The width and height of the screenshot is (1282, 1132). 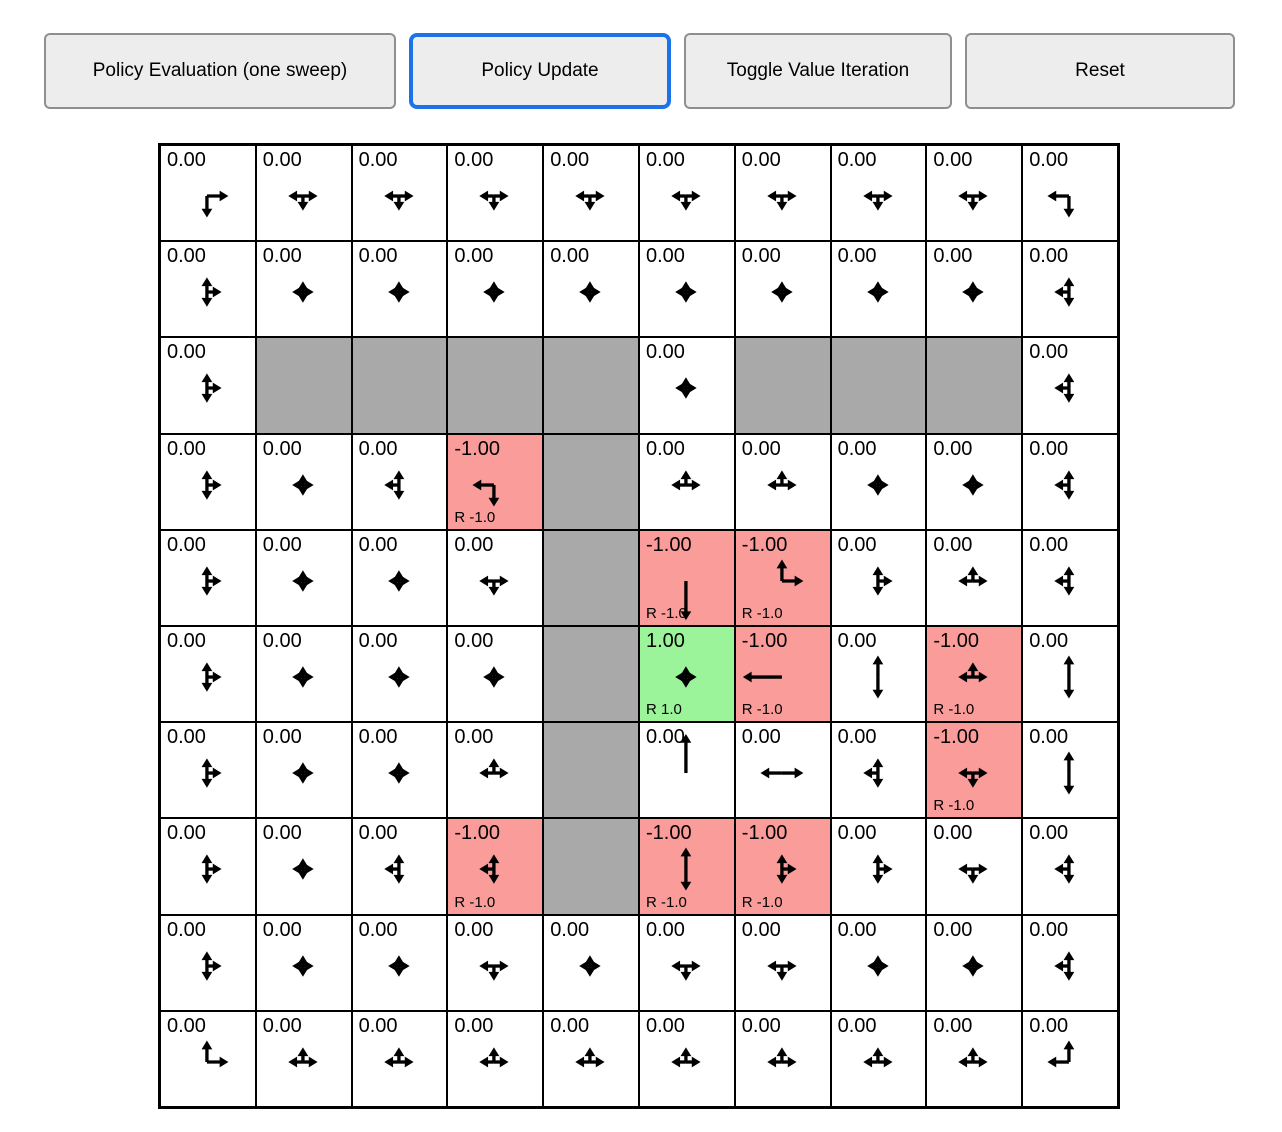 I want to click on grid-cell-r0c9: 0.00, so click(x=1070, y=193).